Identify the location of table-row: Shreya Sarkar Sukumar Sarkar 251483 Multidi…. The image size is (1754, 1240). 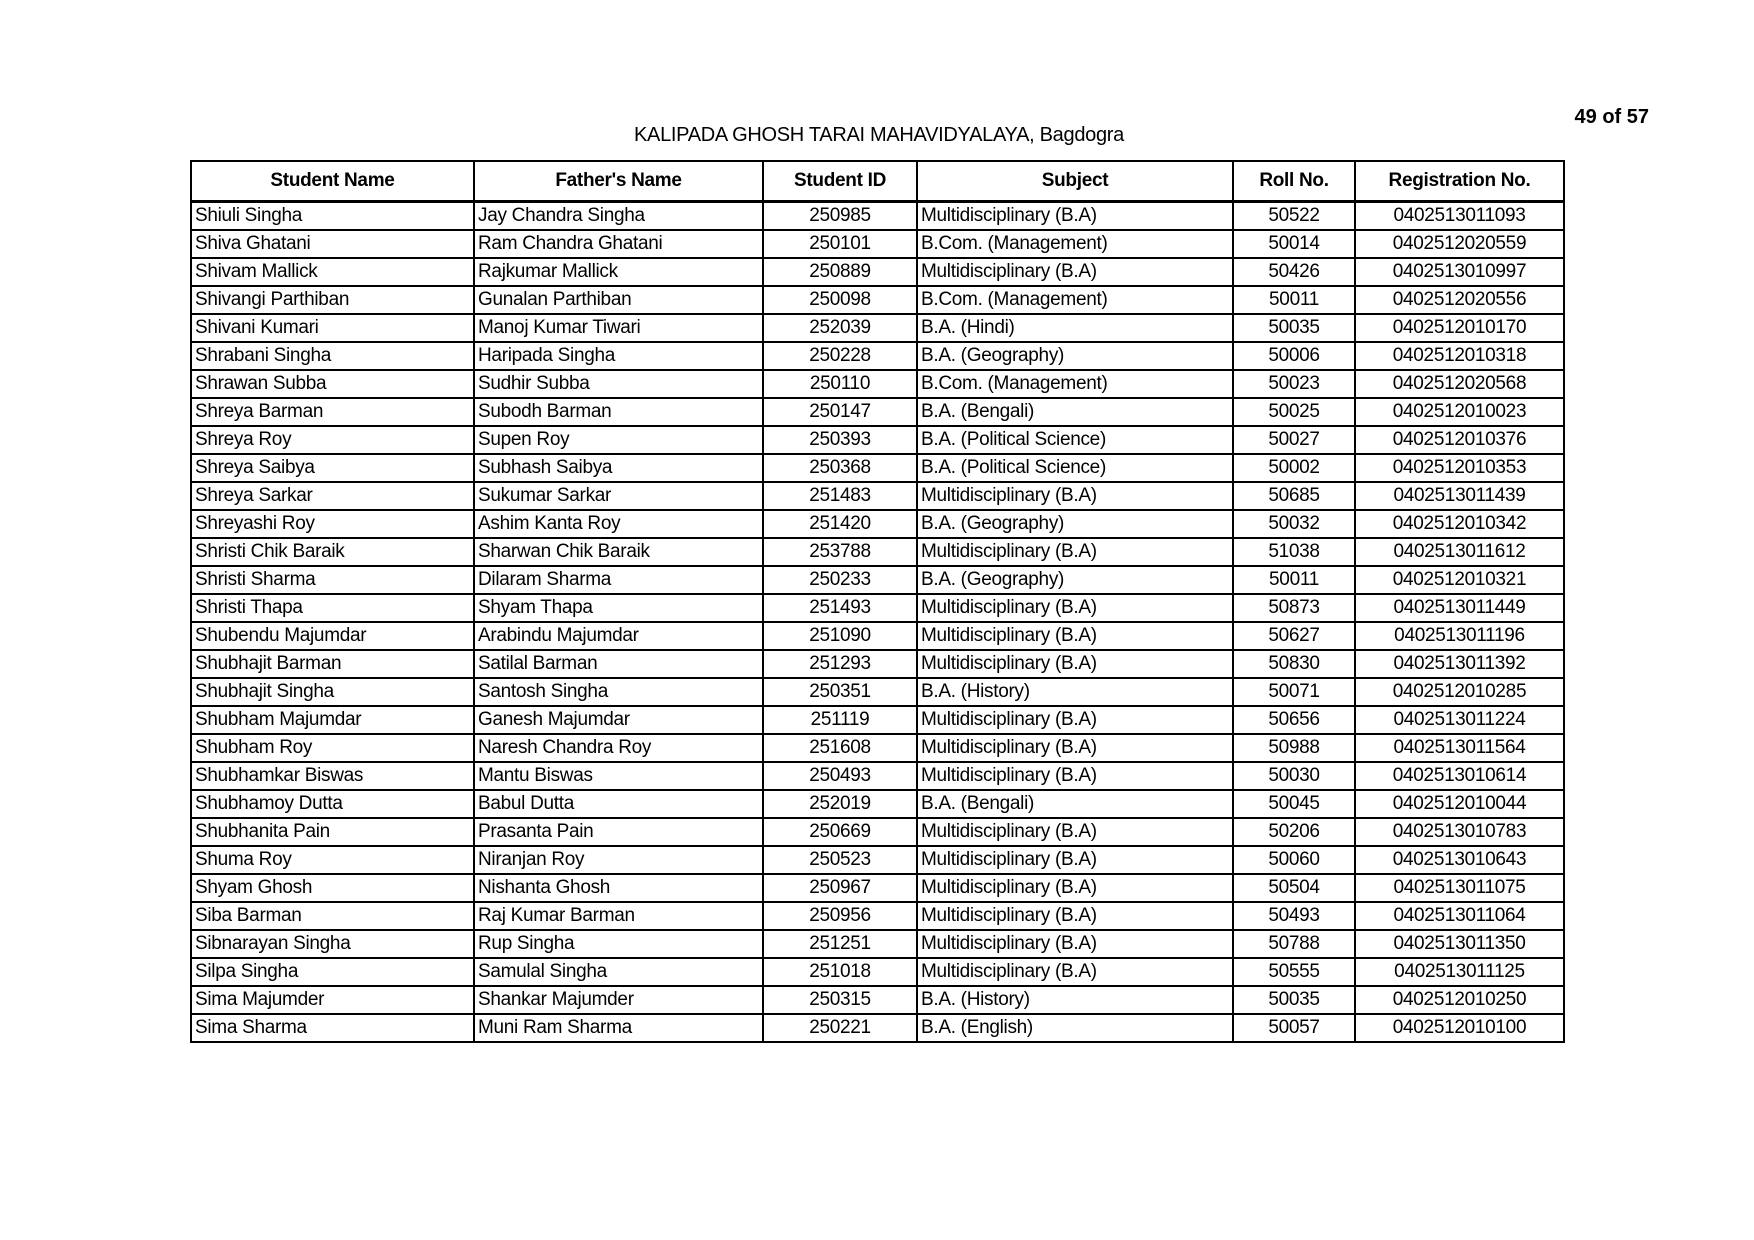
(877, 496).